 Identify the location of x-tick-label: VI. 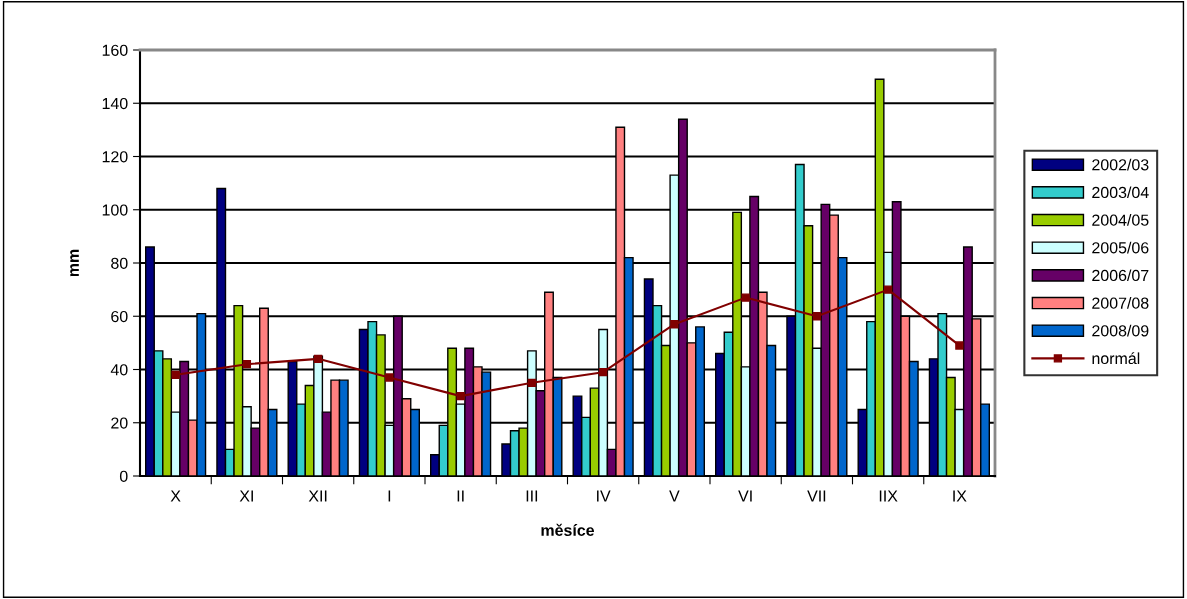
(745, 496).